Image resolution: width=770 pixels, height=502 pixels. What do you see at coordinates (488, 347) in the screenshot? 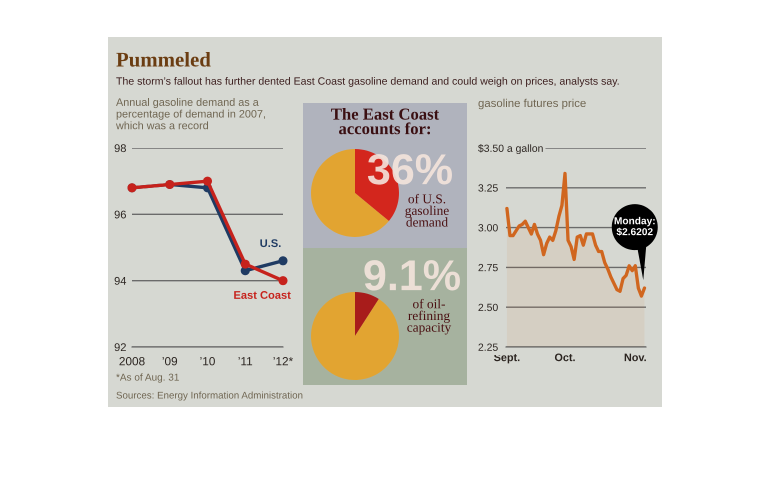
I see `y-tick-label: 2.25` at bounding box center [488, 347].